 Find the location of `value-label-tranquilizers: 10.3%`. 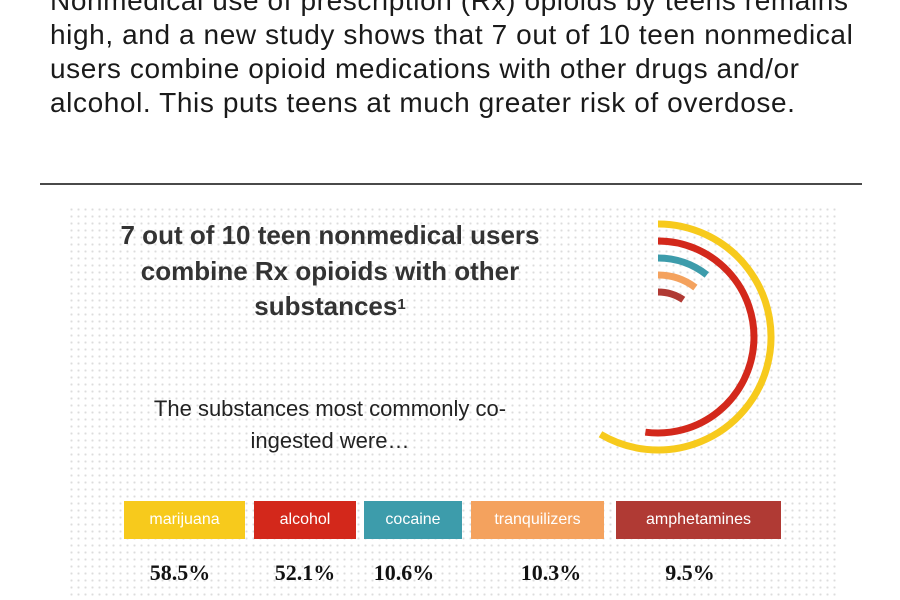

value-label-tranquilizers: 10.3% is located at coordinates (551, 572).